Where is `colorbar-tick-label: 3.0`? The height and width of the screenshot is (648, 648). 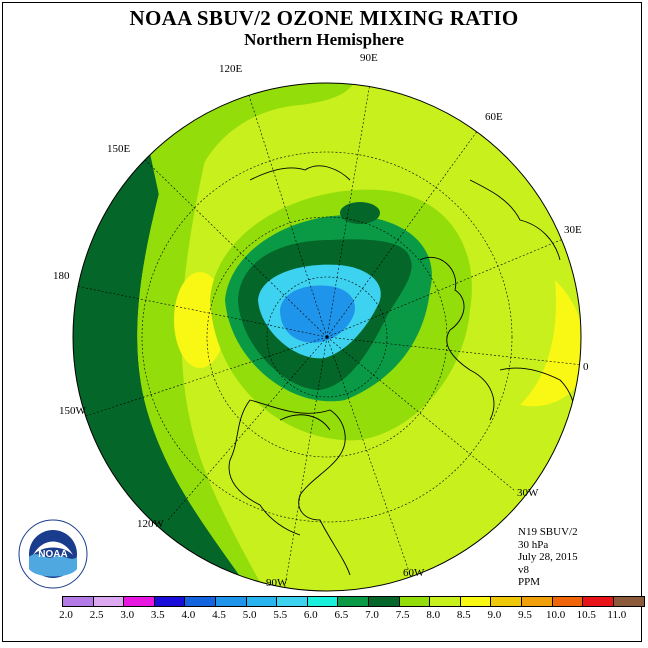 colorbar-tick-label: 3.0 is located at coordinates (127, 615).